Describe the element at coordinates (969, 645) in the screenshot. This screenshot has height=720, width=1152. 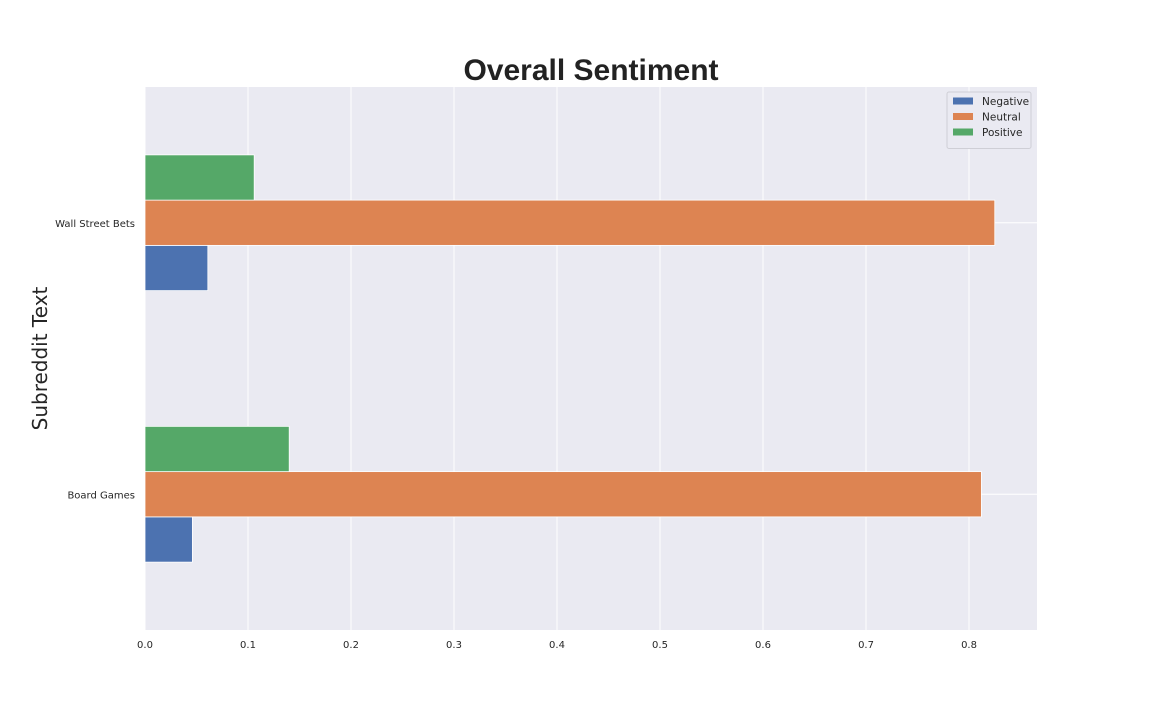
I see `x-tick-label: 0.8` at that location.